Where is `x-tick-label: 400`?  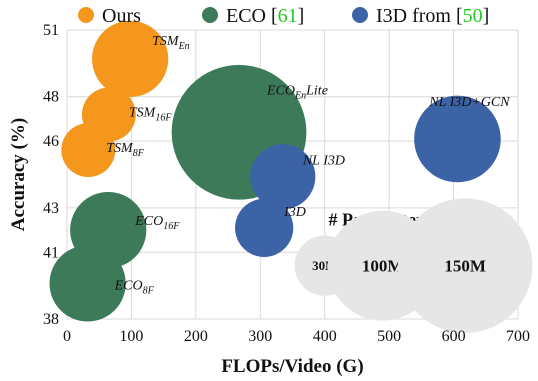 x-tick-label: 400 is located at coordinates (325, 336).